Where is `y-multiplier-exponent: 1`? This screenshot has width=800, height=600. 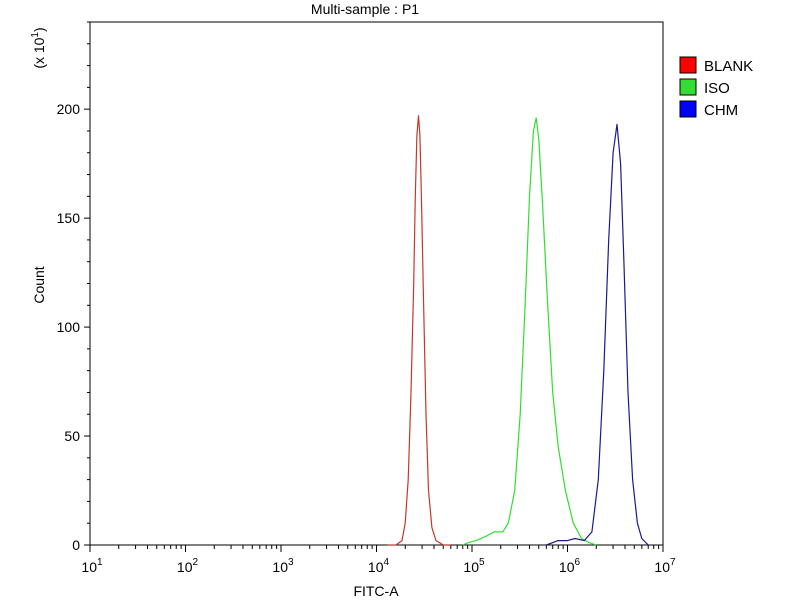 y-multiplier-exponent: 1 is located at coordinates (35, 35).